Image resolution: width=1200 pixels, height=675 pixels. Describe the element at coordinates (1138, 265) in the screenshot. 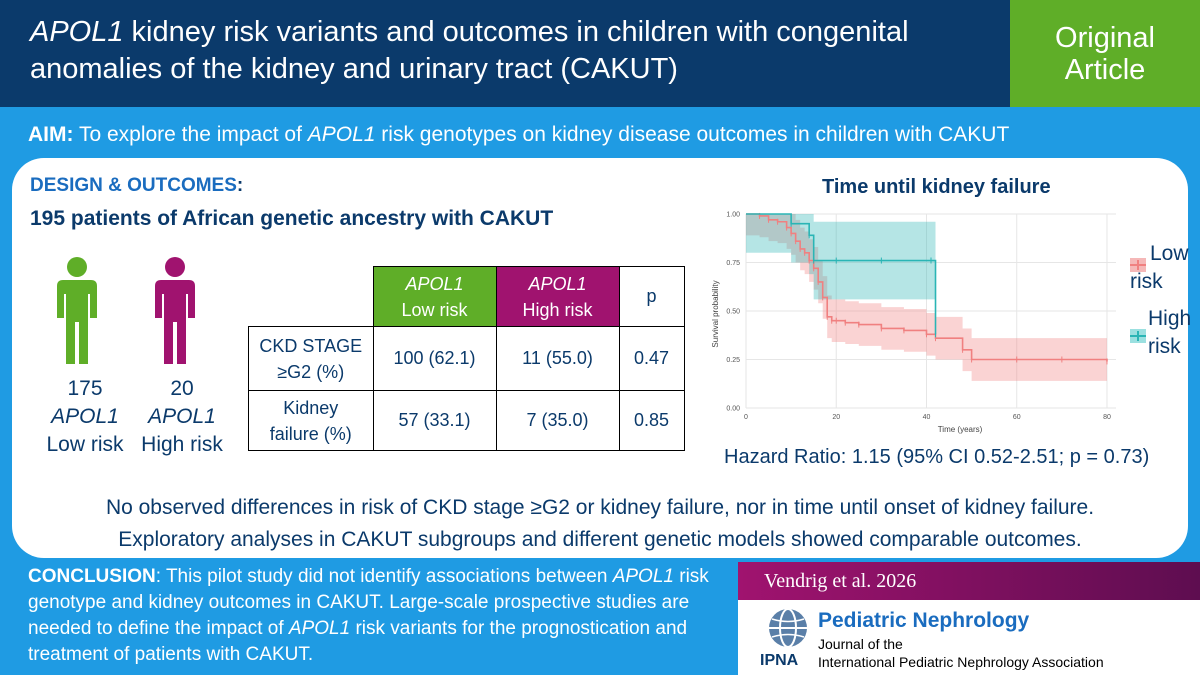

I see `legend-swatch-low` at that location.